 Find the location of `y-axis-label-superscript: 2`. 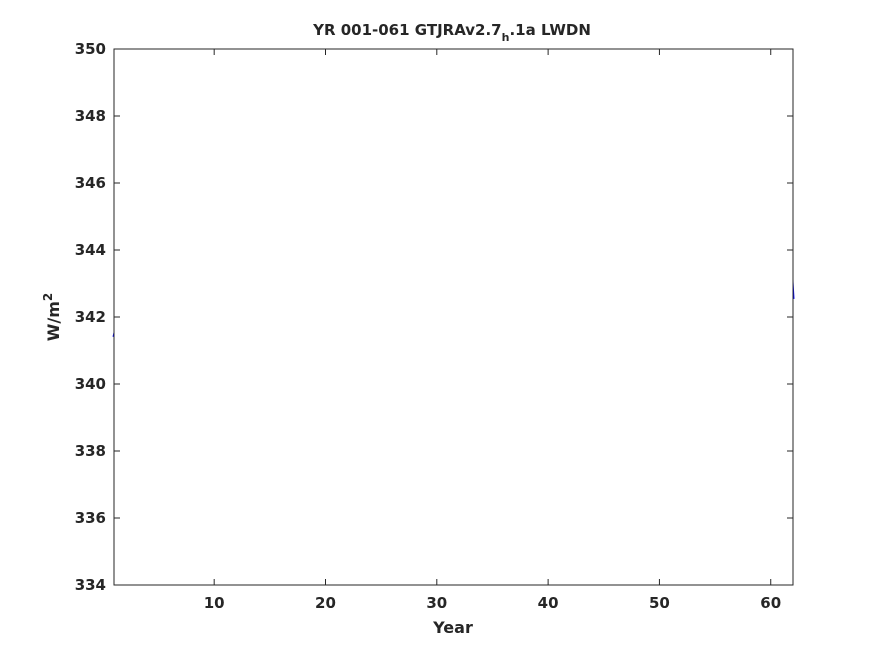

y-axis-label-superscript: 2 is located at coordinates (48, 297).